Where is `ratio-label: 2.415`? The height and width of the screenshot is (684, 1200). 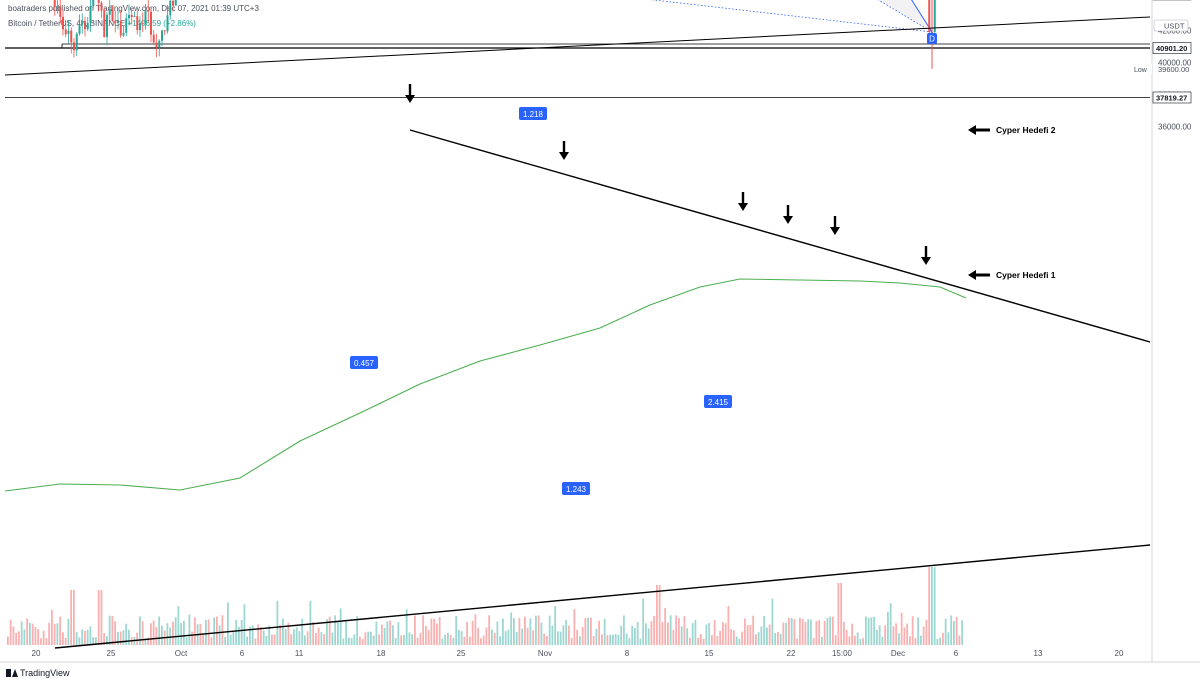 ratio-label: 2.415 is located at coordinates (718, 402).